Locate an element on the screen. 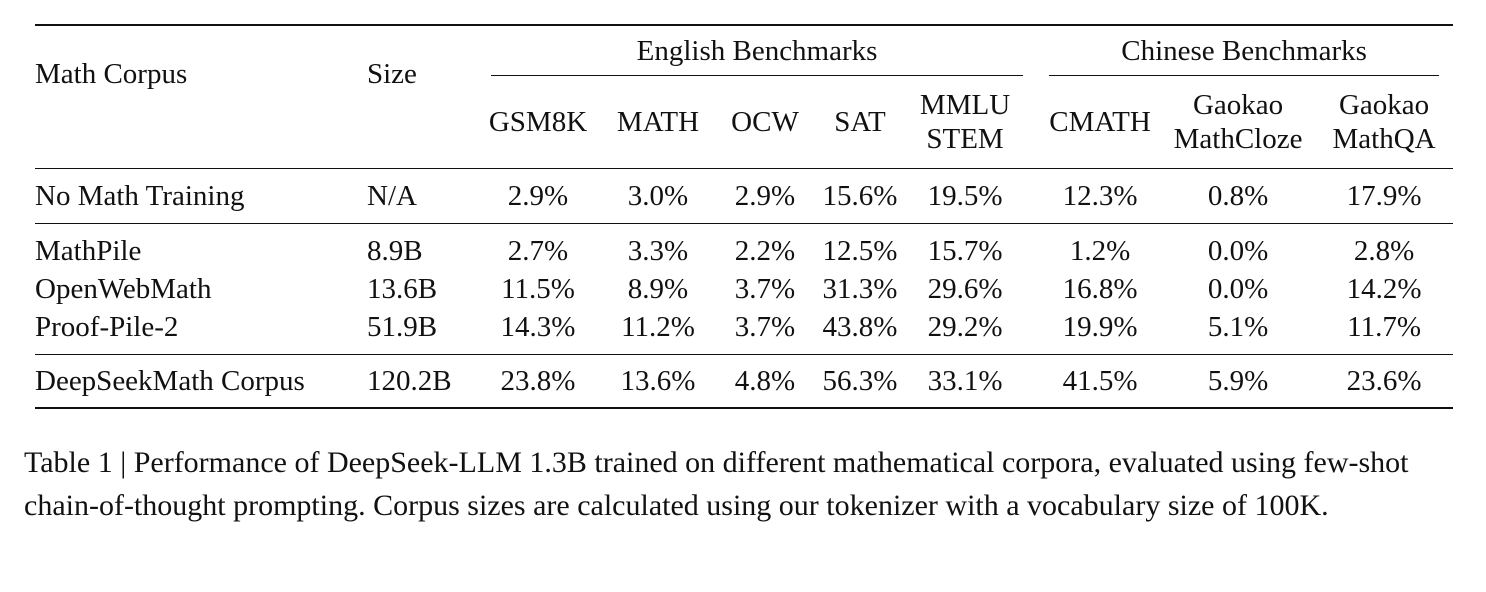 This screenshot has height=592, width=1486. row-name: DeepSeekMath Corpus is located at coordinates (170, 381).